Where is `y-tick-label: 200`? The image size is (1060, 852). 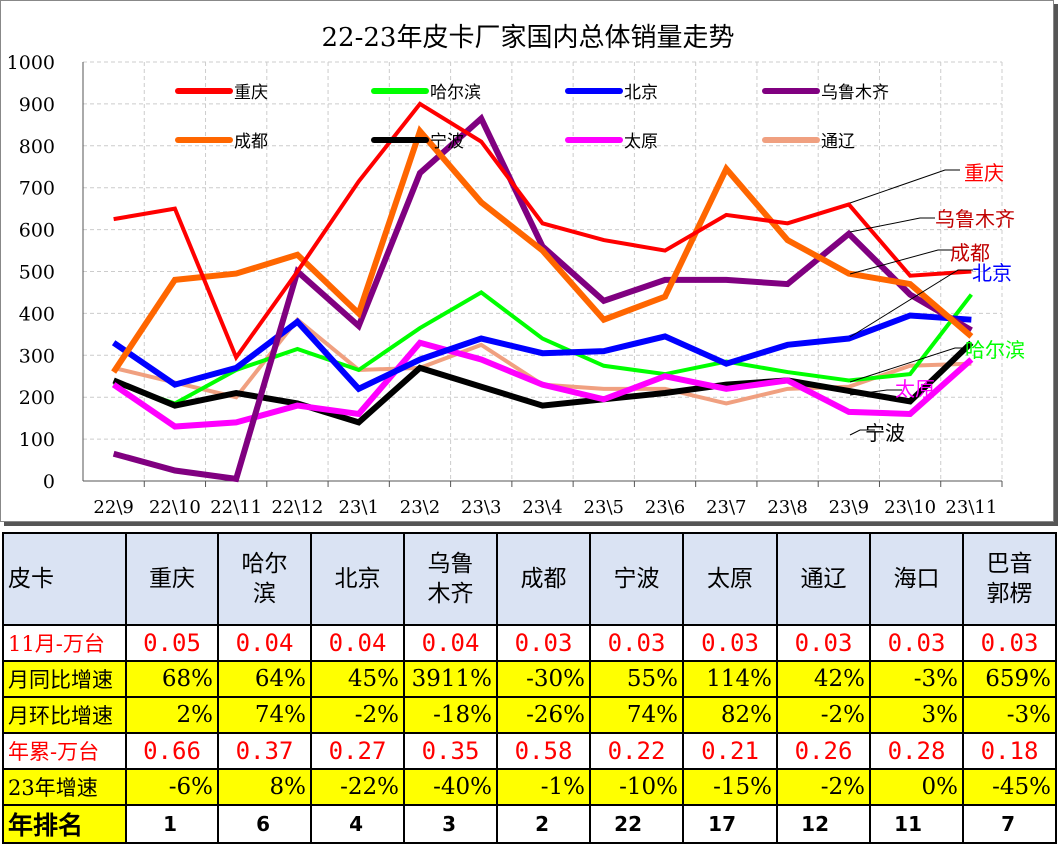 y-tick-label: 200 is located at coordinates (37, 398).